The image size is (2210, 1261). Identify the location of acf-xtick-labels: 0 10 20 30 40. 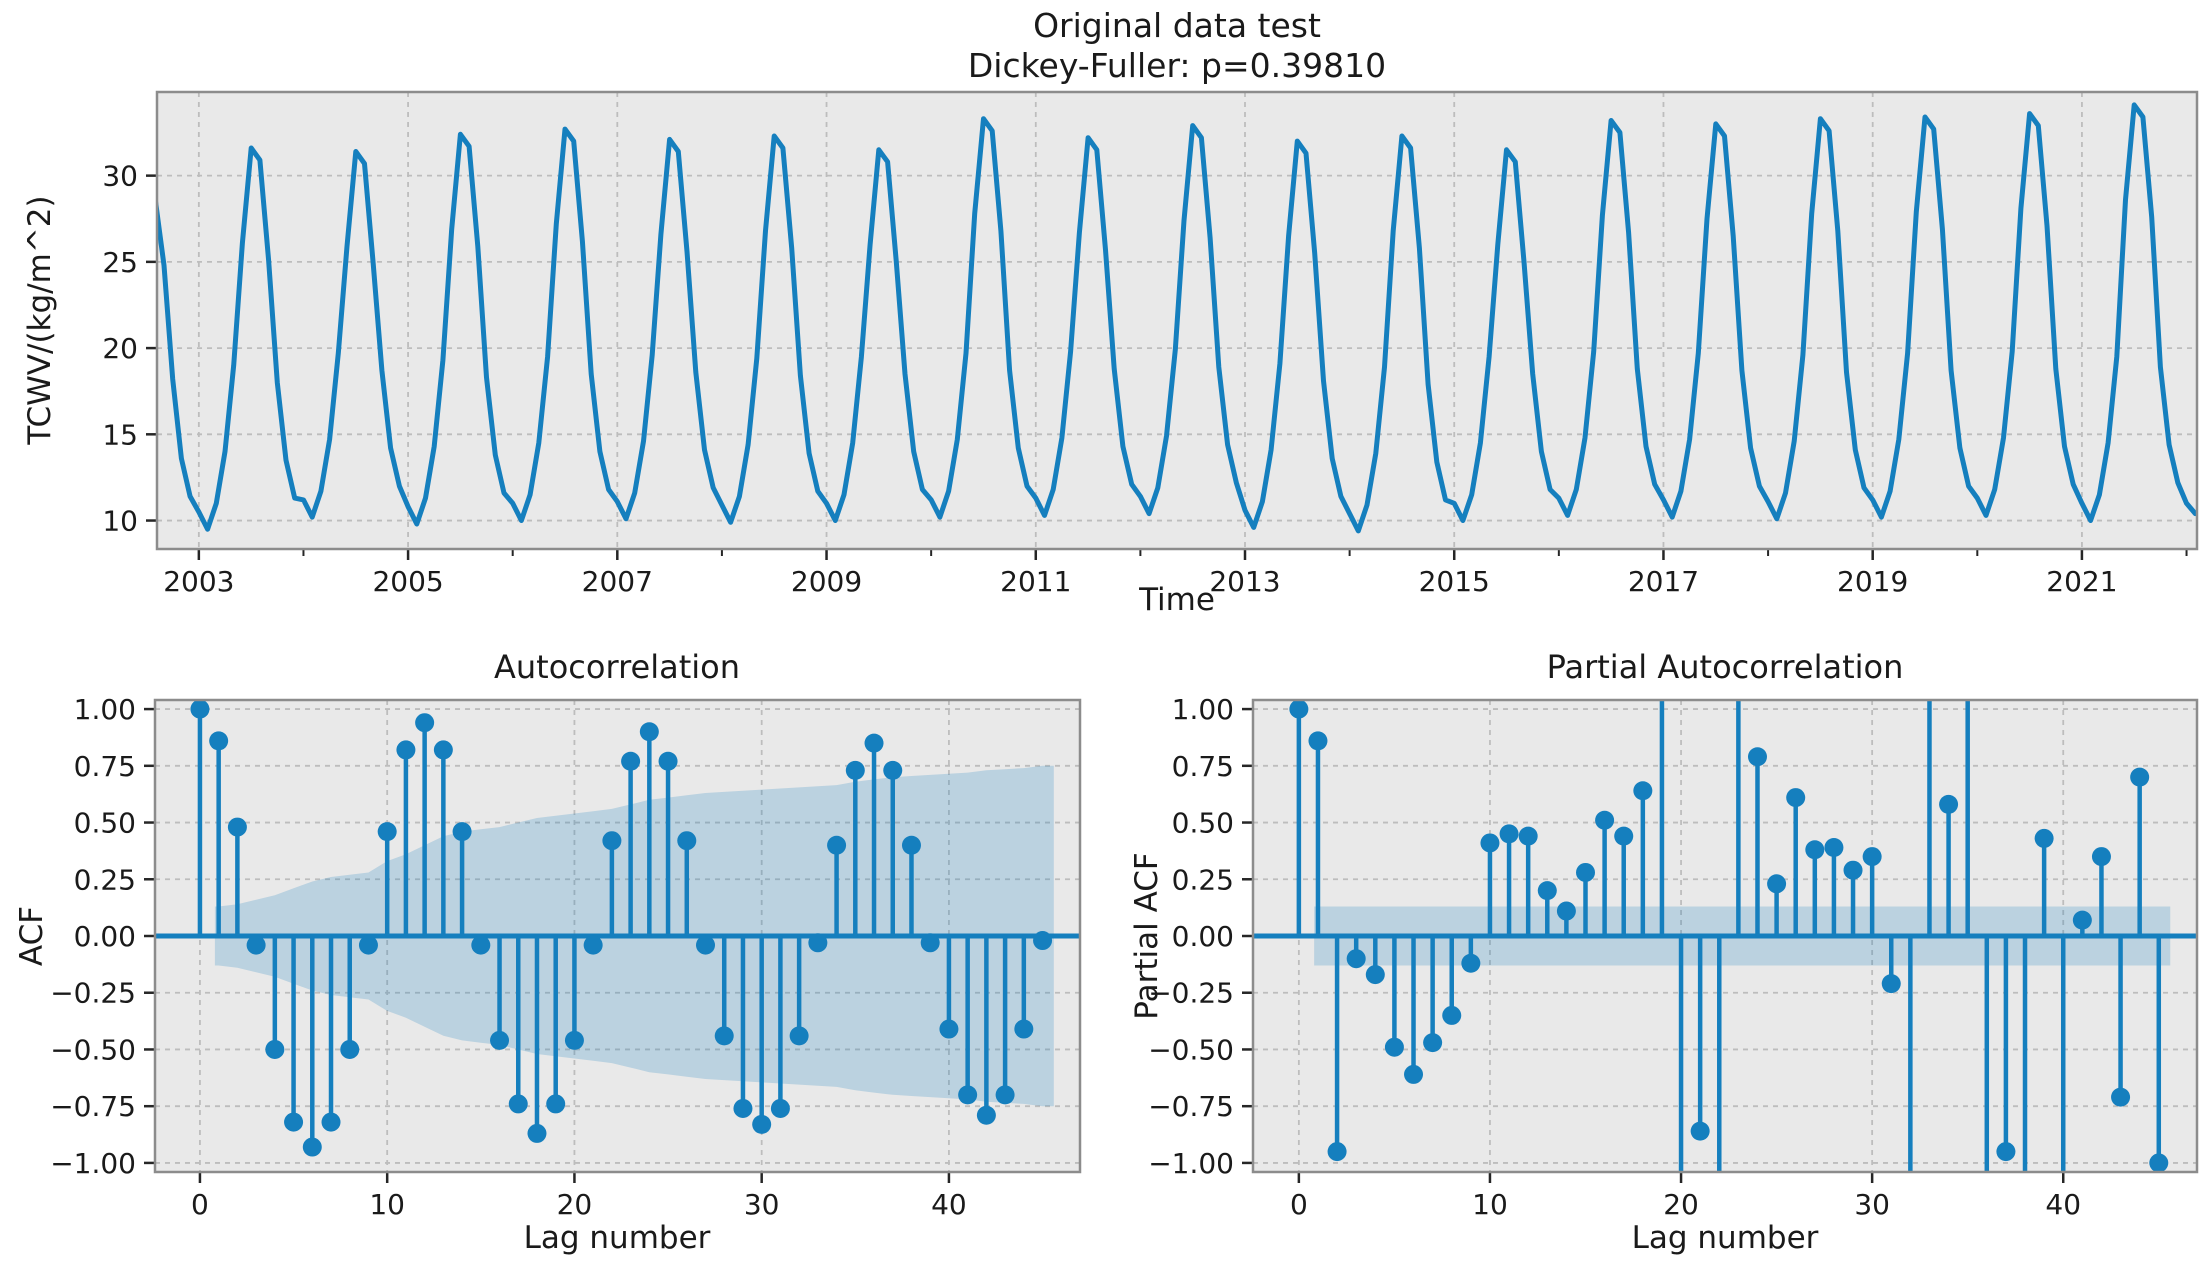
(579, 1204).